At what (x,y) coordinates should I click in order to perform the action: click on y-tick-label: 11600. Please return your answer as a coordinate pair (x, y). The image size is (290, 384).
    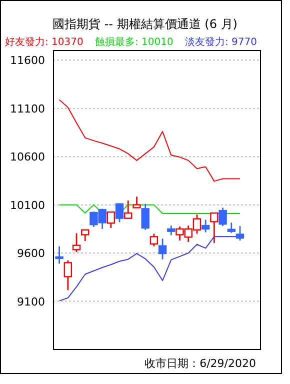
    Looking at the image, I should click on (27, 61).